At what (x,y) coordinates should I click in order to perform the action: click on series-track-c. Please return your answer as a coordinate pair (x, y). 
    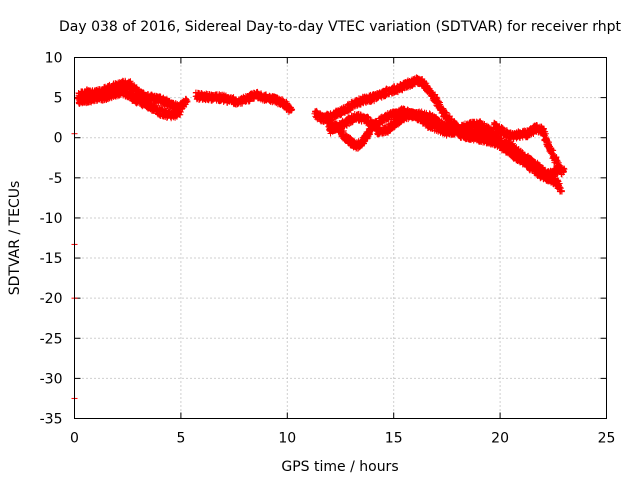
    Looking at the image, I should click on (244, 102).